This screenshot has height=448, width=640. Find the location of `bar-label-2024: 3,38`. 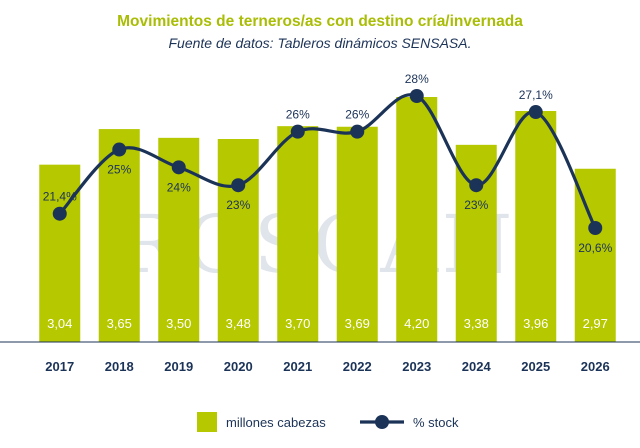

bar-label-2024: 3,38 is located at coordinates (476, 323).